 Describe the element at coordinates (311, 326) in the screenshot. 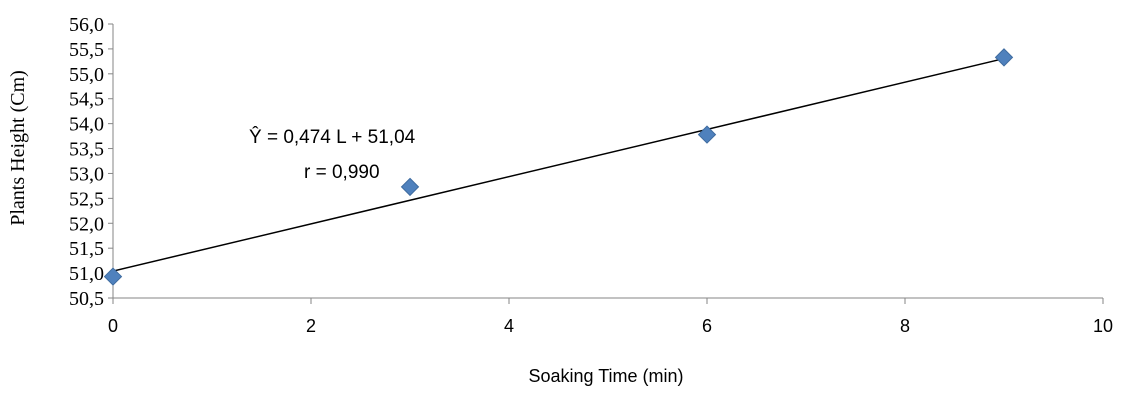

I see `x-tick-label: 2` at that location.